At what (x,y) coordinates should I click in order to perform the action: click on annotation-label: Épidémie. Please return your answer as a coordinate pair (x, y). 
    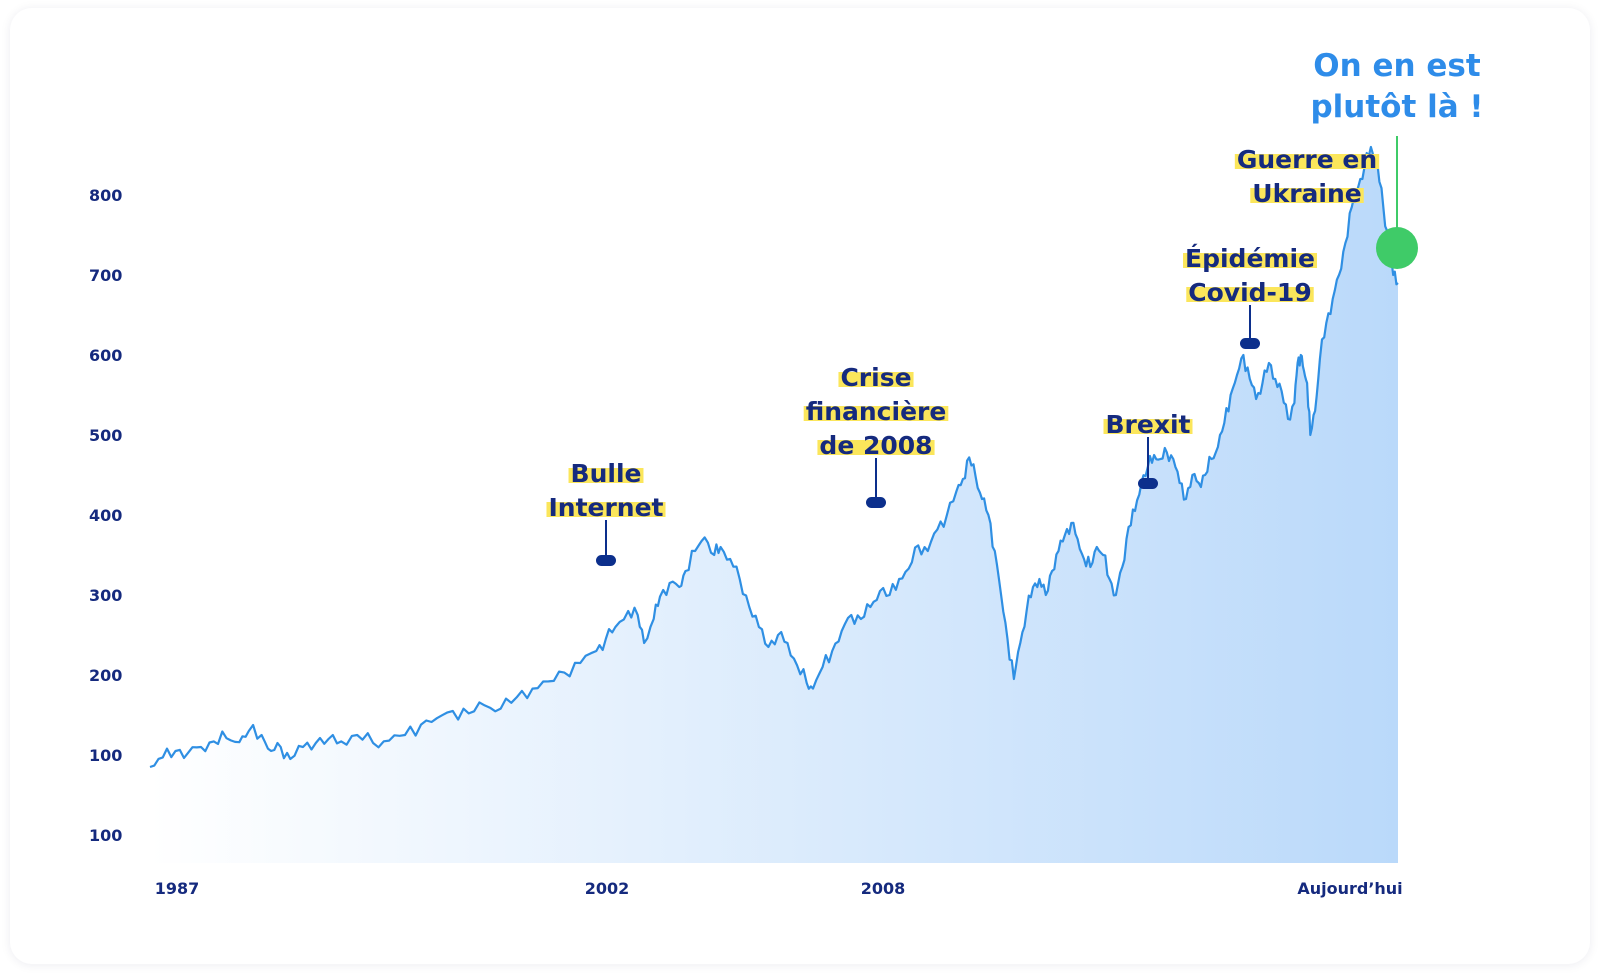
    Looking at the image, I should click on (1250, 258).